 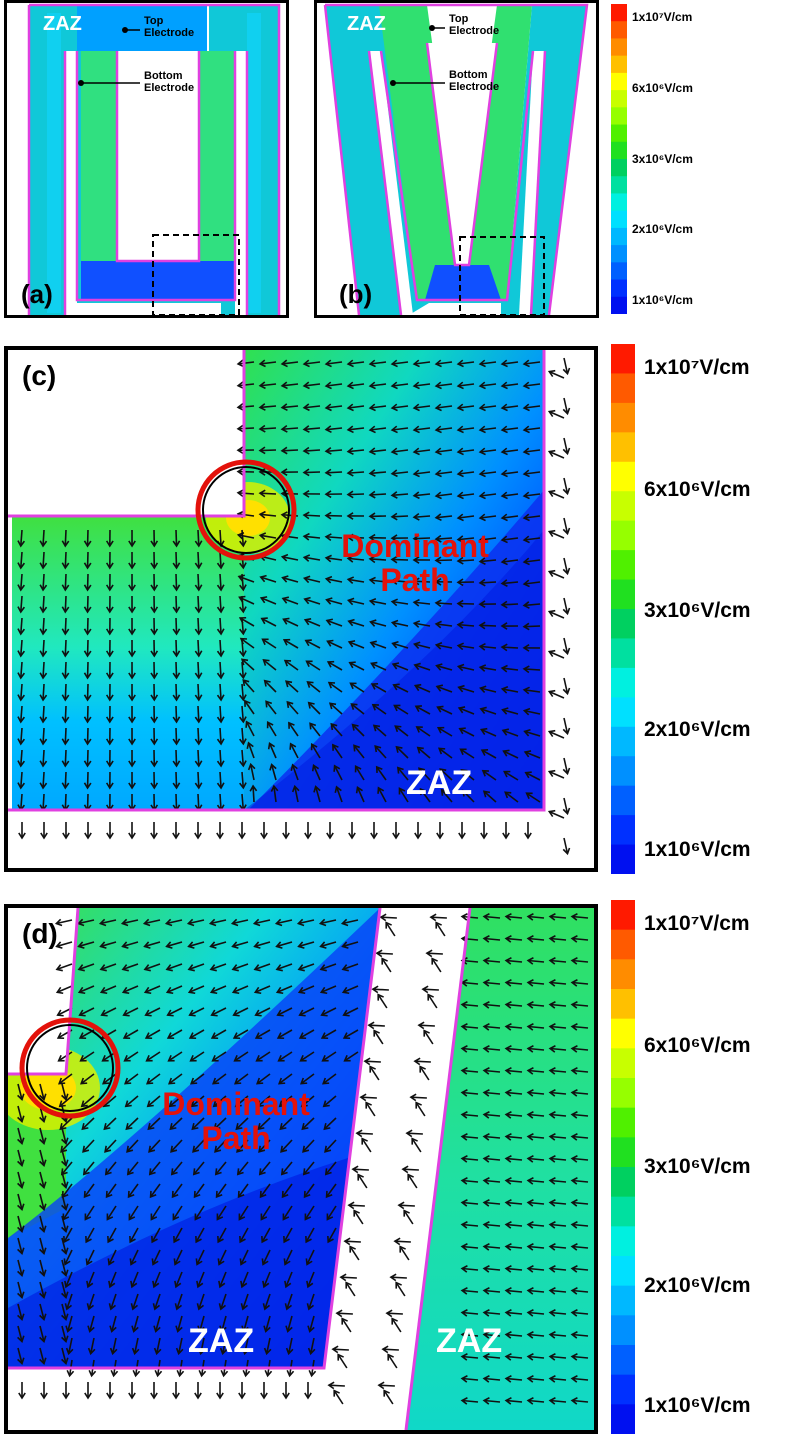 I want to click on panel-b-label: (b), so click(x=356, y=294).